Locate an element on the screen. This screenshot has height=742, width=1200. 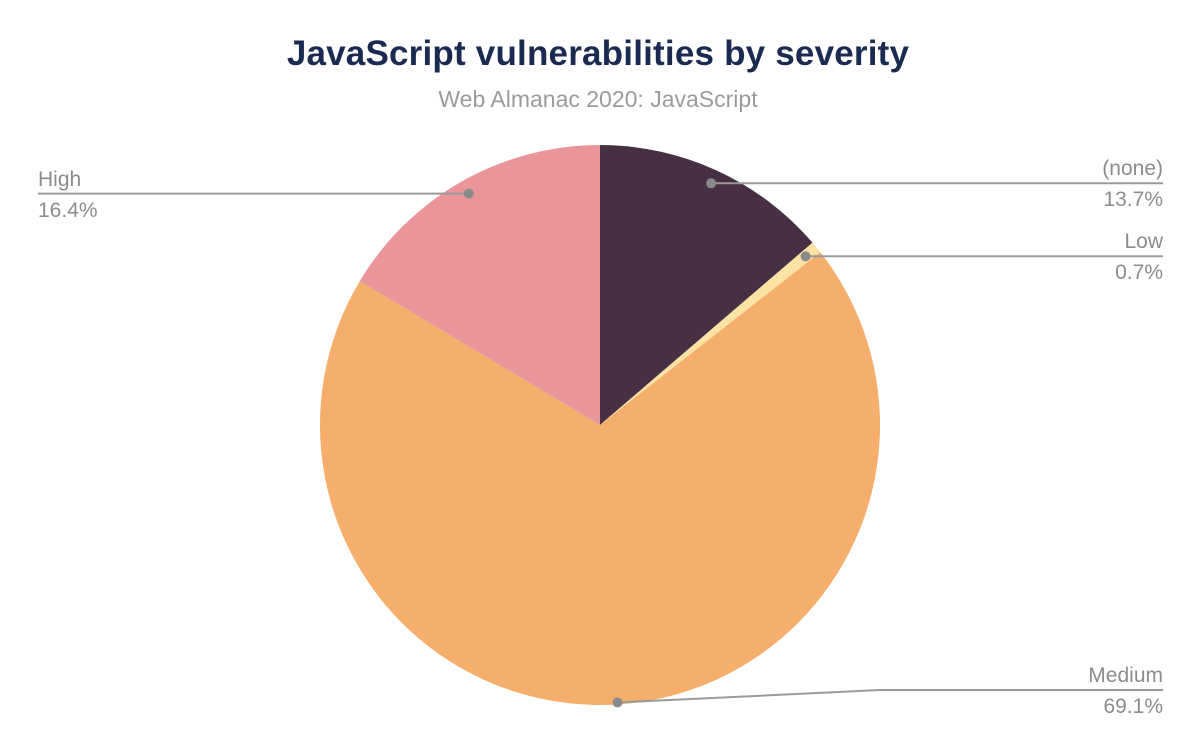
leader-dot-medium is located at coordinates (617, 702).